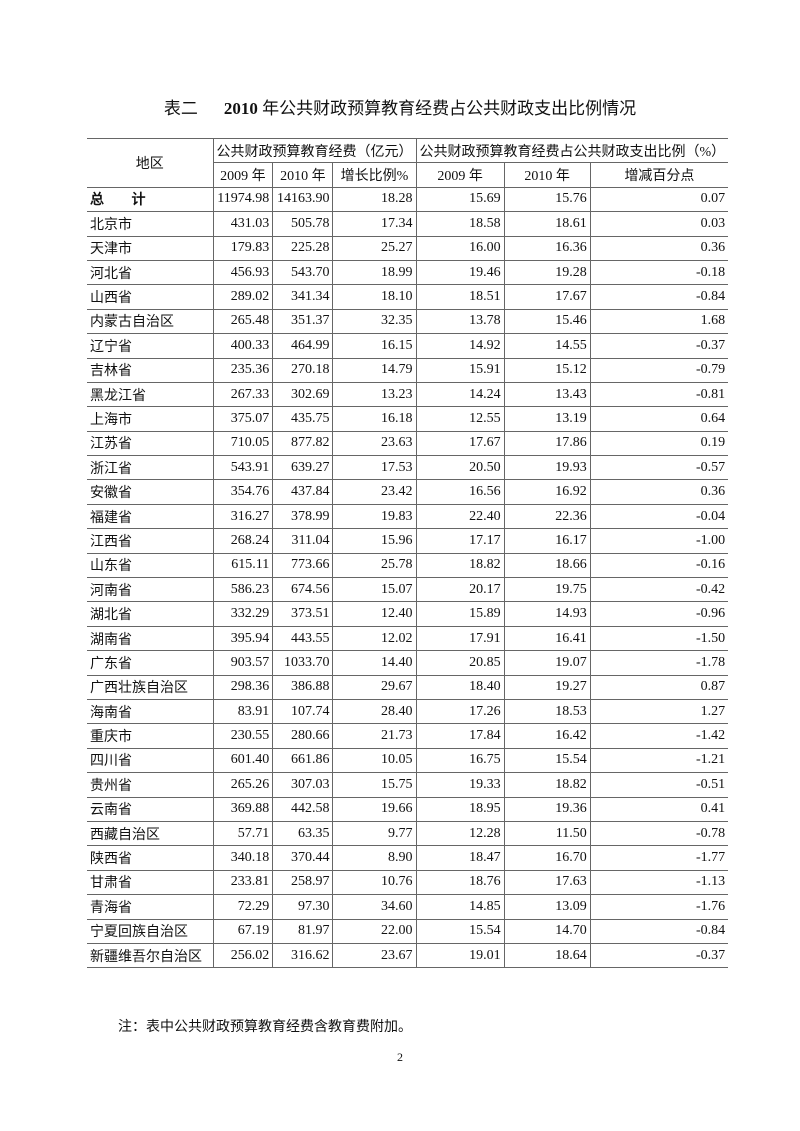 This screenshot has height=1131, width=800. What do you see at coordinates (243, 175) in the screenshot?
I see `header-2009-exp: 2009 年` at bounding box center [243, 175].